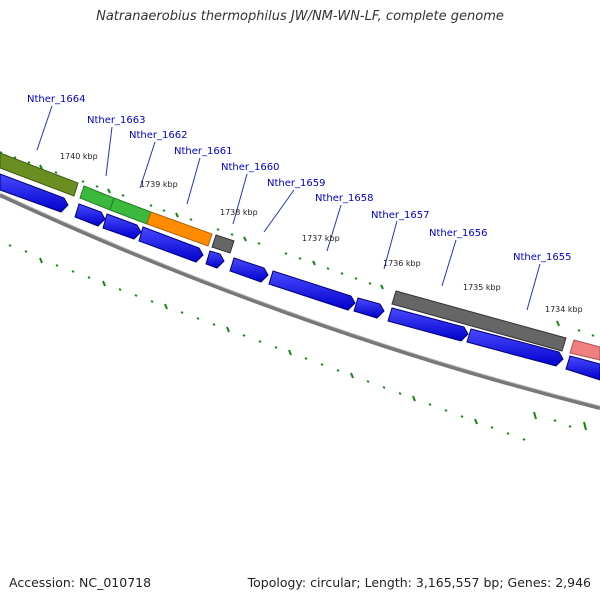 The width and height of the screenshot is (600, 600). What do you see at coordinates (239, 212) in the screenshot?
I see `kbp-label: 1738 kbp` at bounding box center [239, 212].